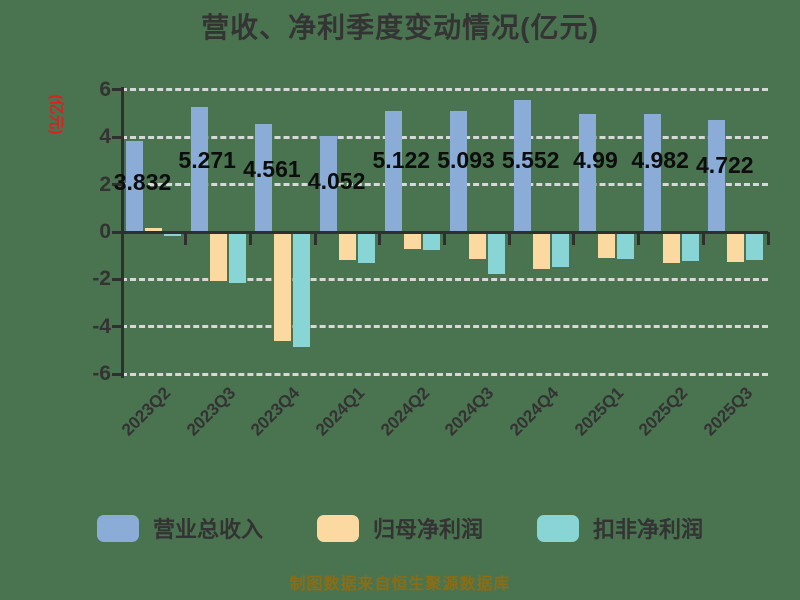  What do you see at coordinates (561, 250) in the screenshot?
I see `non_gaap-bar-2024Q4` at bounding box center [561, 250].